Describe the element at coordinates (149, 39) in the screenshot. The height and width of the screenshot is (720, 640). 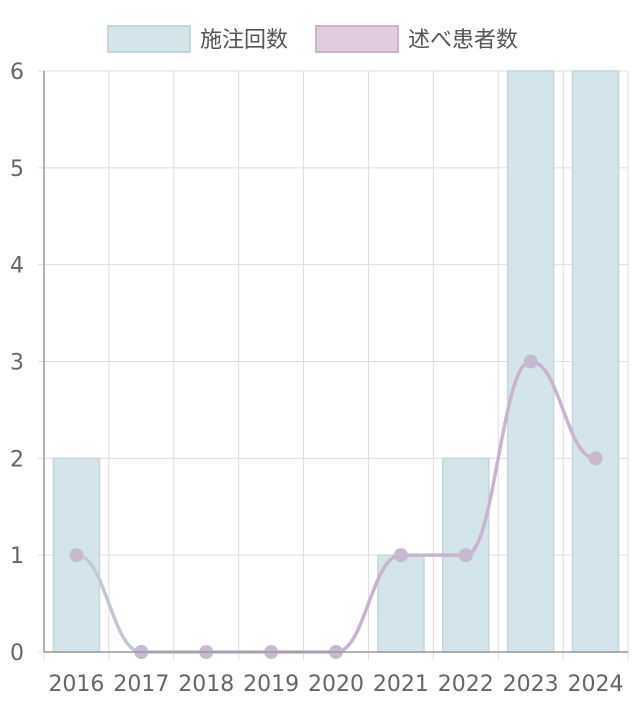
I see `legend-swatch-bar` at that location.